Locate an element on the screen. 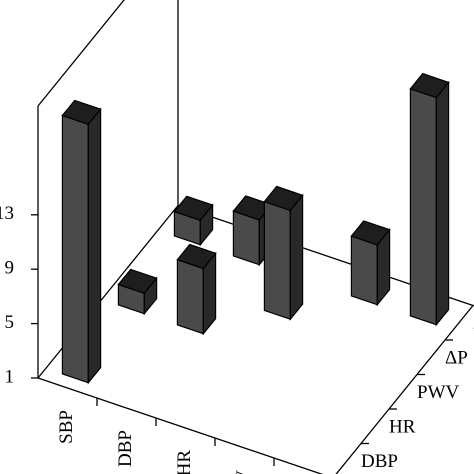 Image resolution: width=474 pixels, height=474 pixels. z-tick-label: PWV is located at coordinates (438, 392).